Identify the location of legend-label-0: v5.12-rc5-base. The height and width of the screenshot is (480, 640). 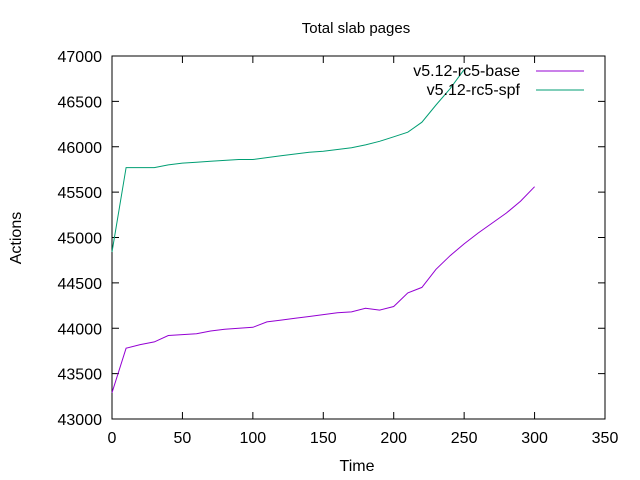
(466, 71).